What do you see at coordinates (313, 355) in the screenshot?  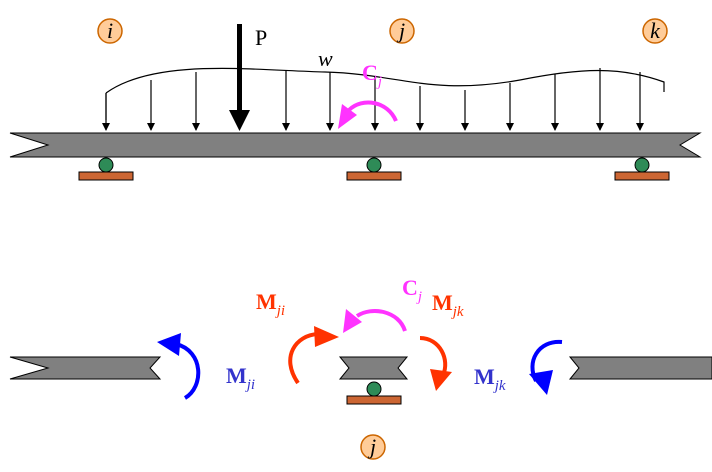 I see `joint-moment-mji-arrow` at bounding box center [313, 355].